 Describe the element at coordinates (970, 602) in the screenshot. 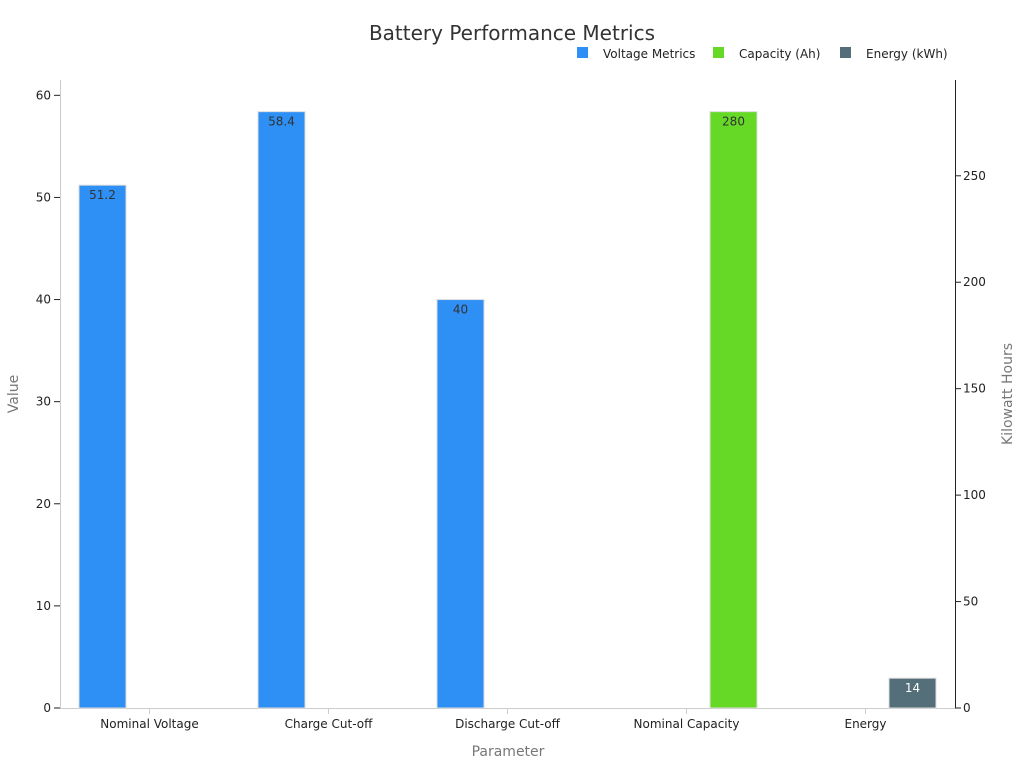

I see `y-right-tick-label: 50` at that location.